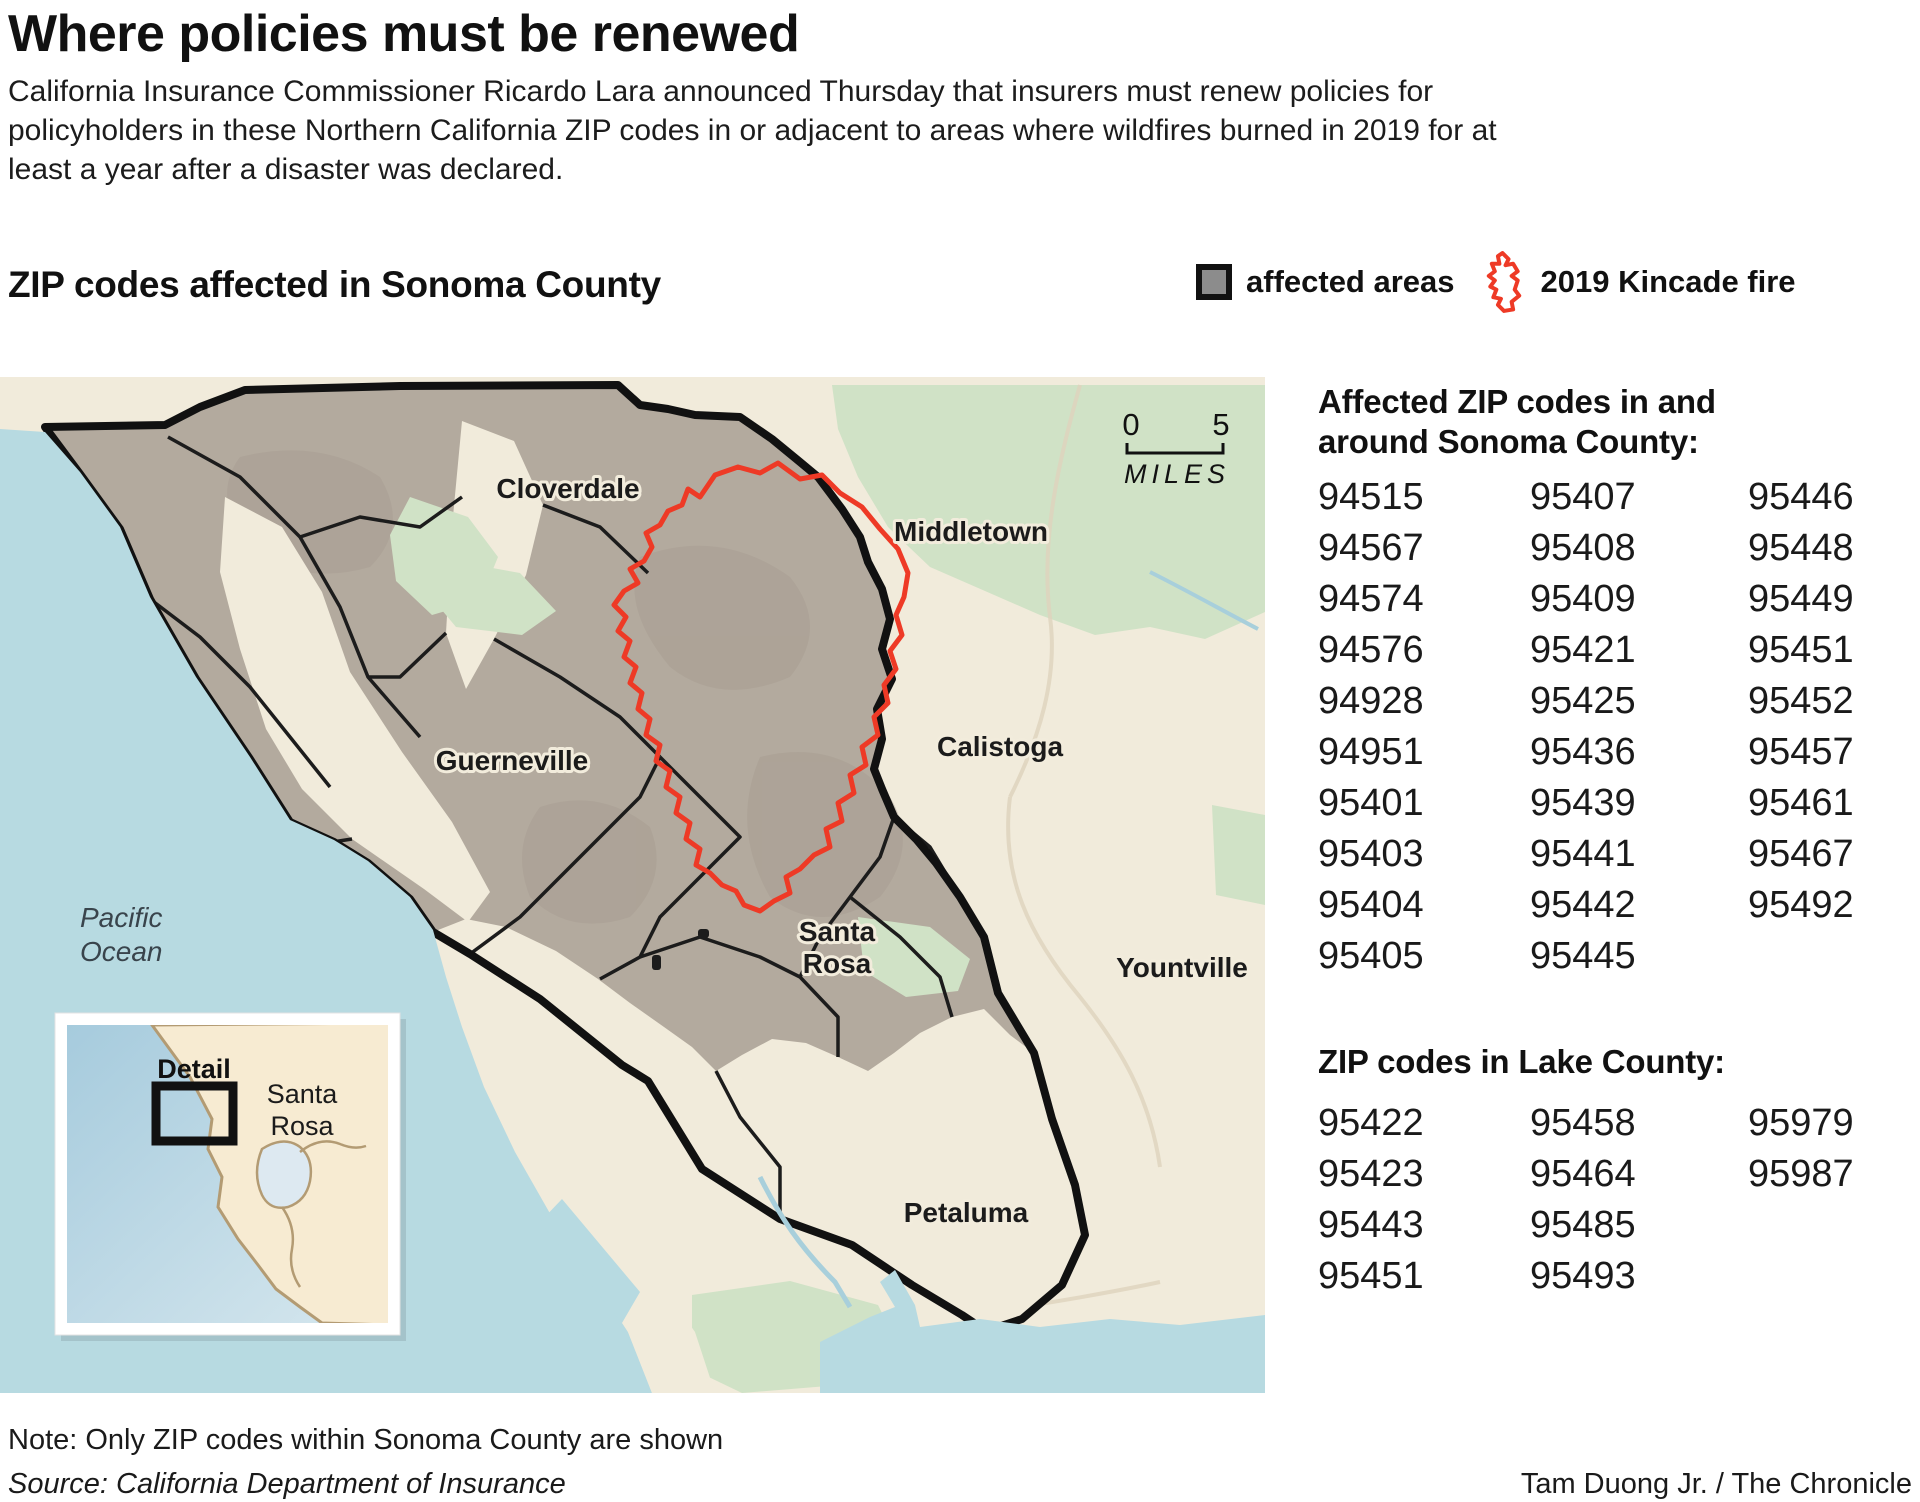  Describe the element at coordinates (761, 687) in the screenshot. I see `kincade-fire-perimeter` at that location.